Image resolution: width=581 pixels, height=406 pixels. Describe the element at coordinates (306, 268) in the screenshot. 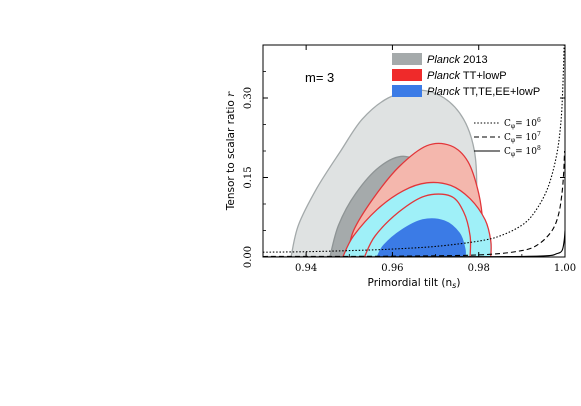

I see `x-tick-label: 0.94` at that location.